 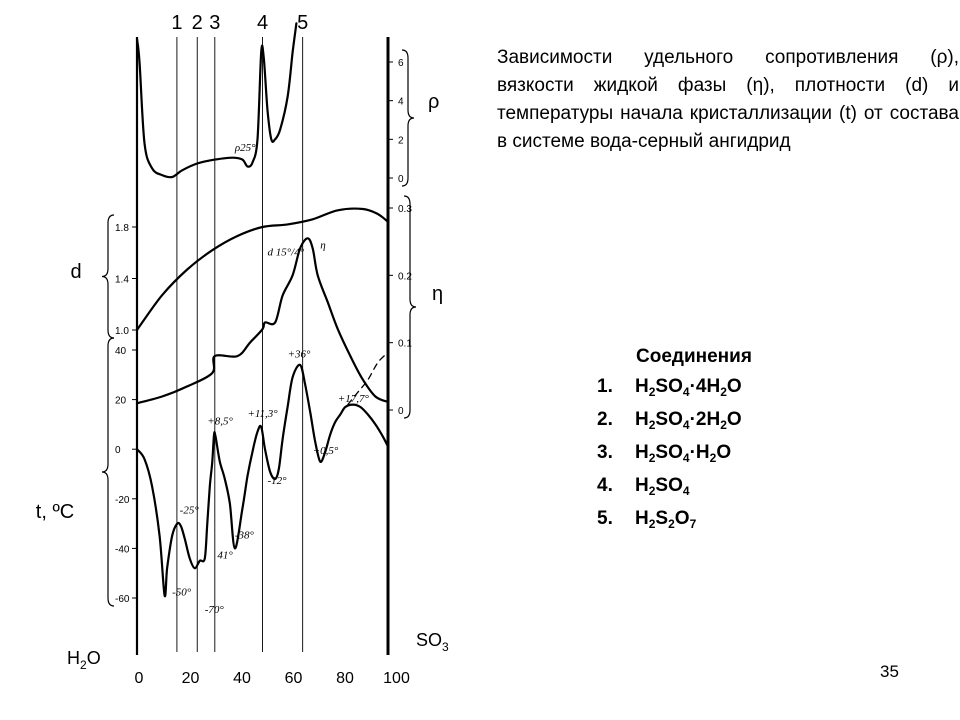 I want to click on page-number: 35, so click(x=889, y=671).